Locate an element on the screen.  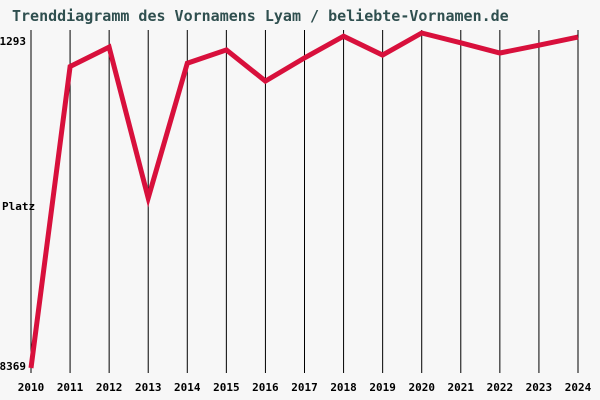
y-worst-rank-label: 8369 is located at coordinates (13, 366).